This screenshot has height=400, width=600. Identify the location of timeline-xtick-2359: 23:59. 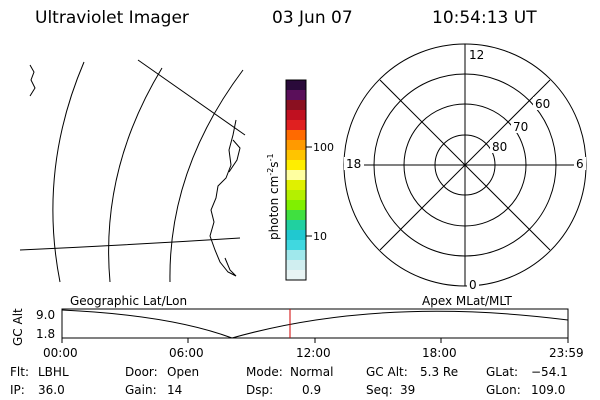
(566, 353).